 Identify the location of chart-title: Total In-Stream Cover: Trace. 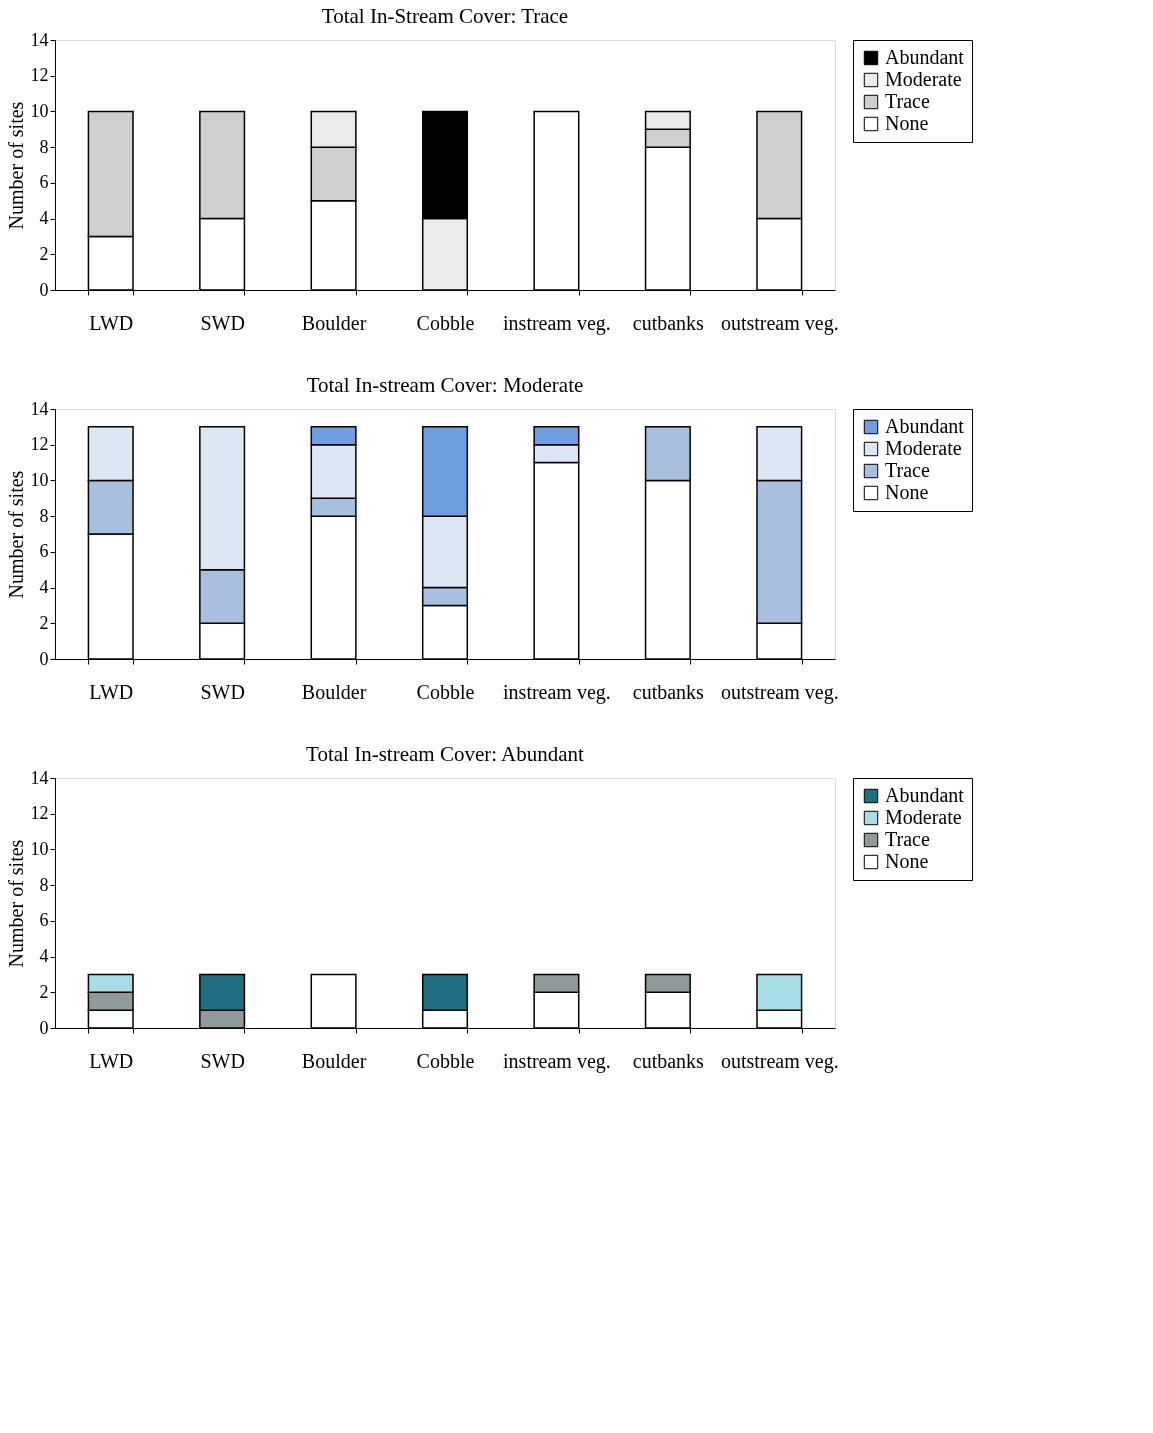
(445, 16).